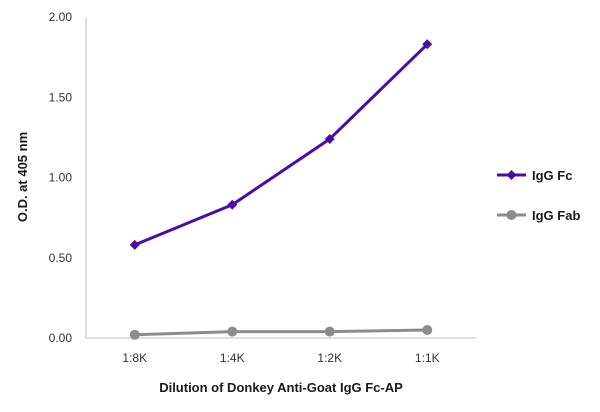  I want to click on y-tick-label: 0.00, so click(61, 338).